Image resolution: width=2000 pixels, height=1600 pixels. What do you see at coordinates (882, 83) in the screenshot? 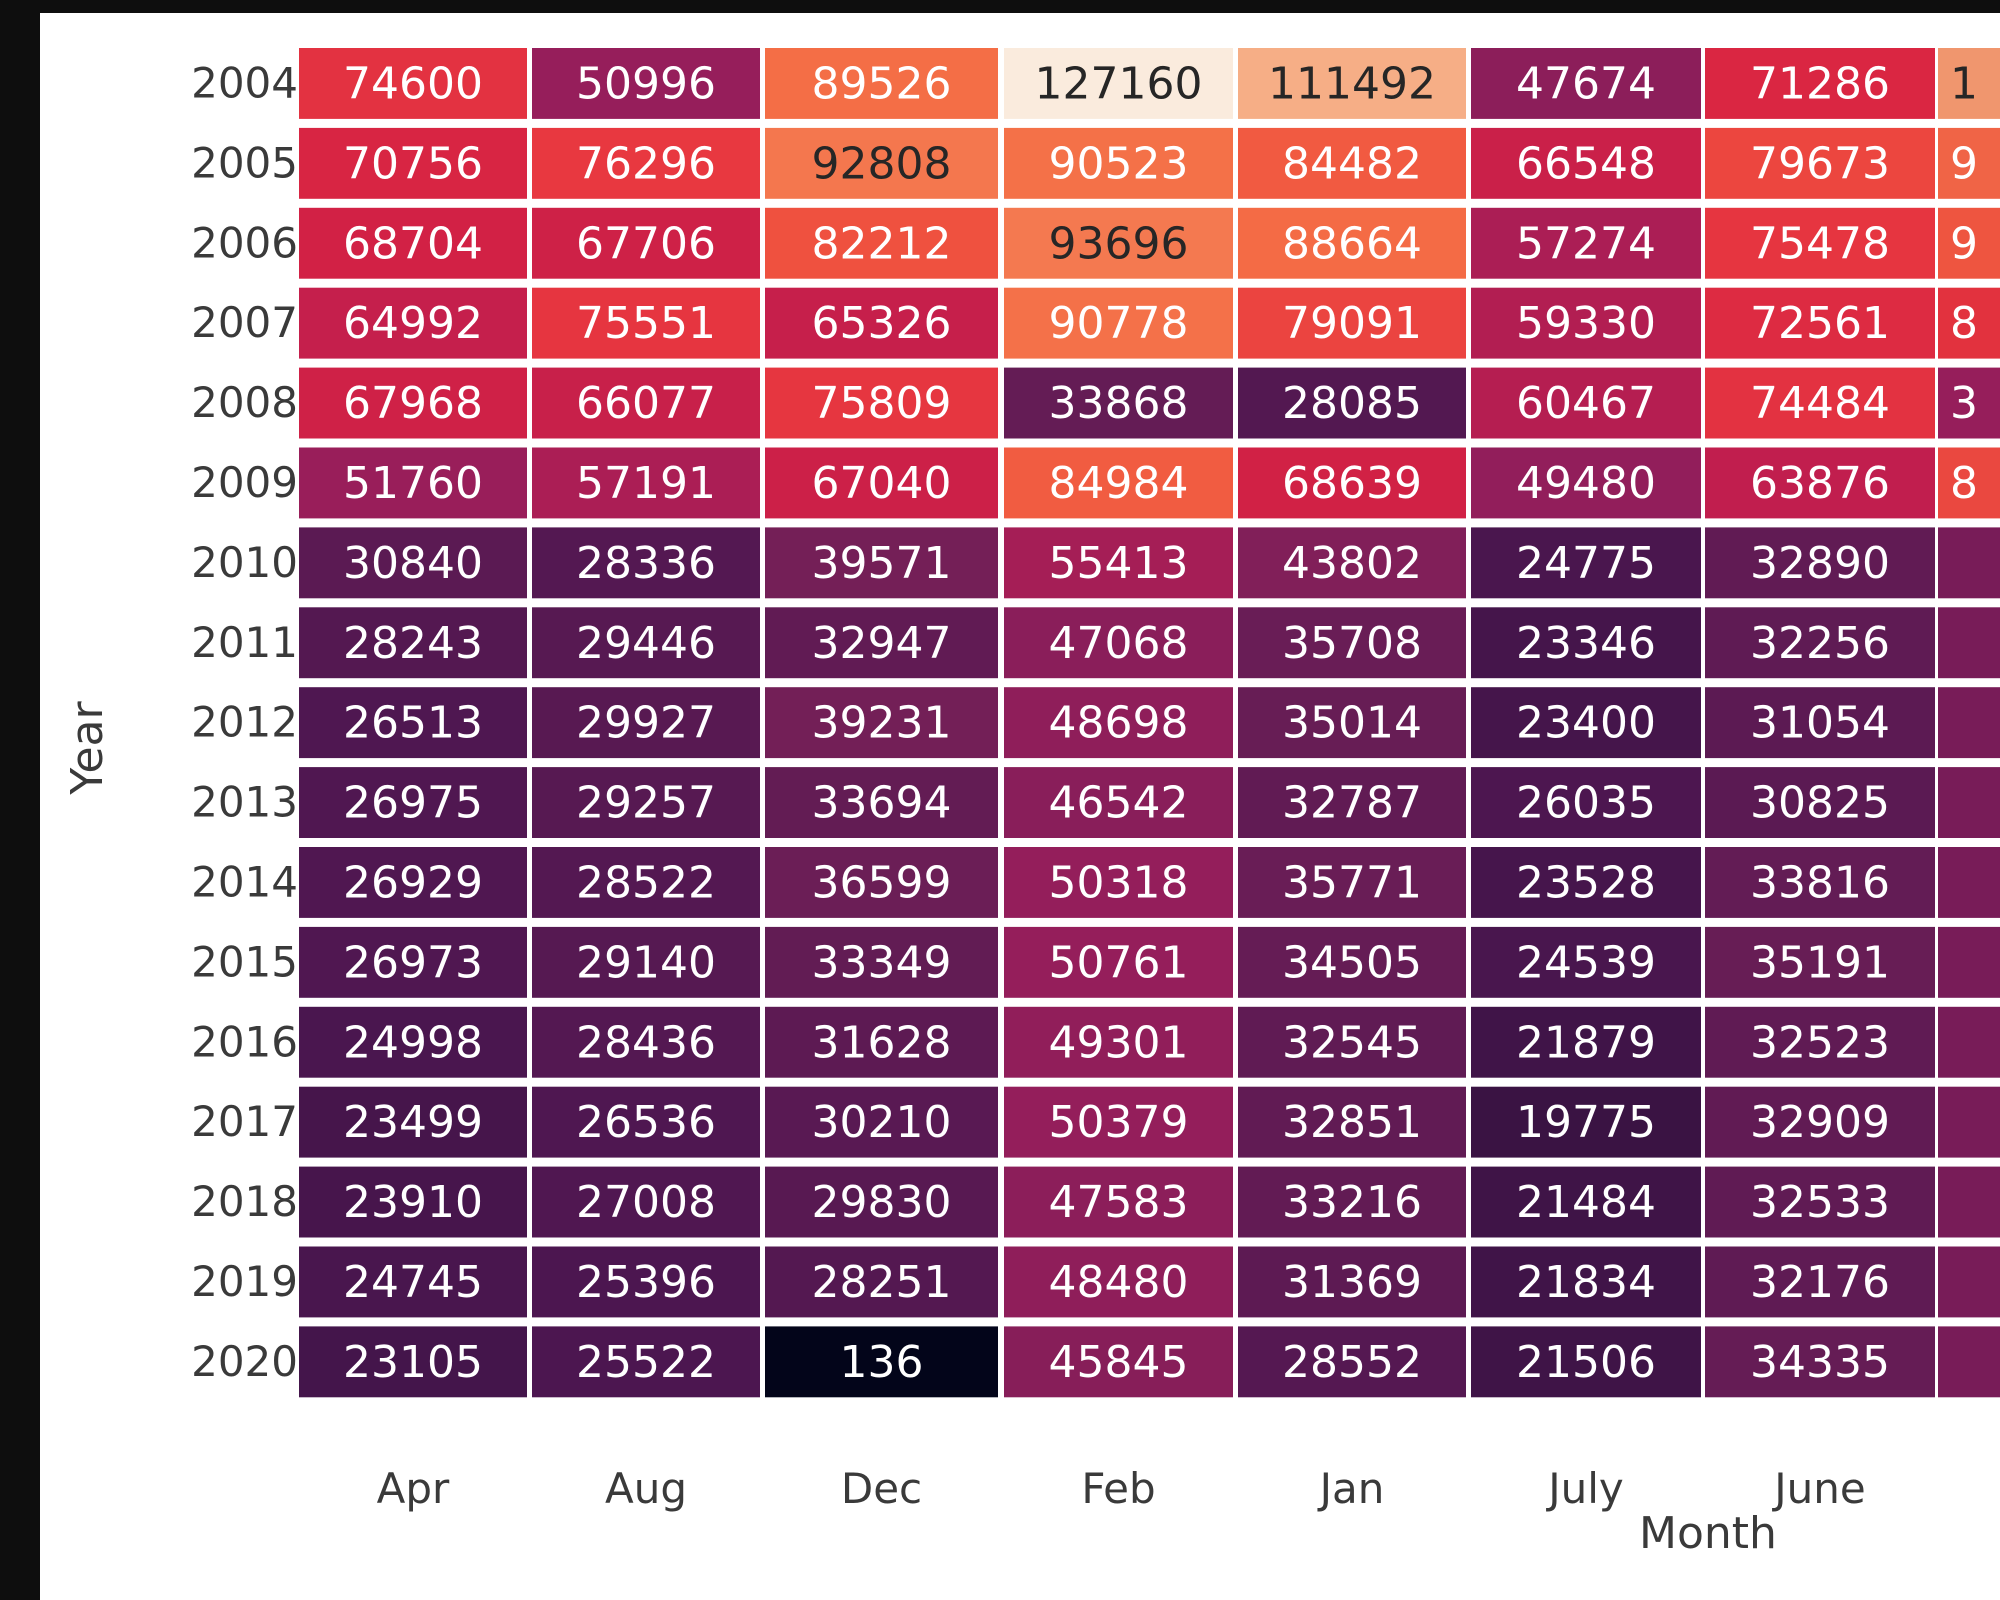
I see `cell-value-label: 89526` at bounding box center [882, 83].